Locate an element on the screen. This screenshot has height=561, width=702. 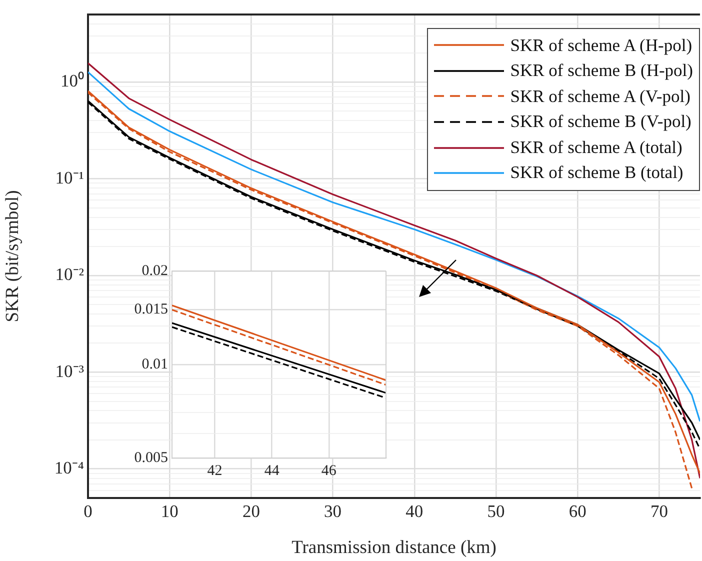
y-axis-title: SKR (bit/symbol) is located at coordinates (12, 256).